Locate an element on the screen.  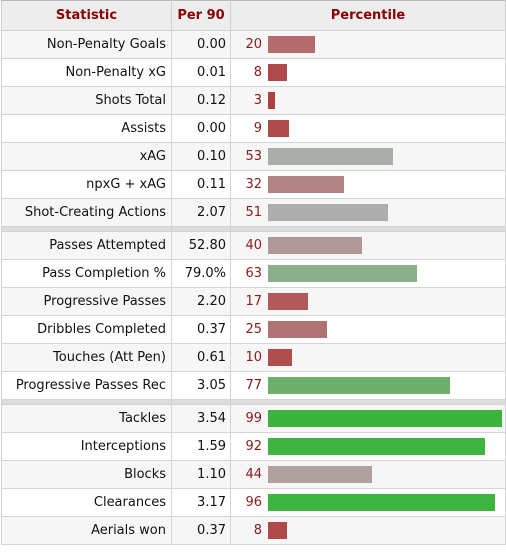
table-row: npxG + xAG 0.11 32 is located at coordinates (253, 184).